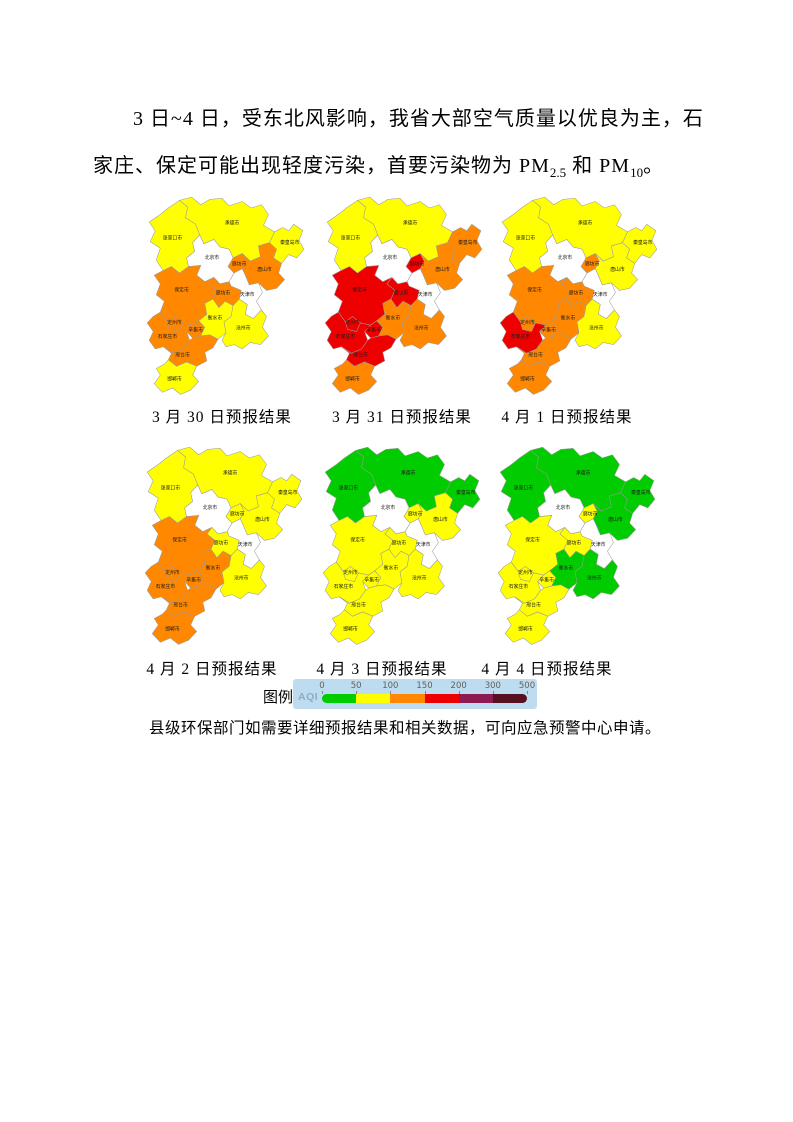 This screenshot has height=1122, width=793. Describe the element at coordinates (615, 166) in the screenshot. I see `pm10-label: PM` at that location.